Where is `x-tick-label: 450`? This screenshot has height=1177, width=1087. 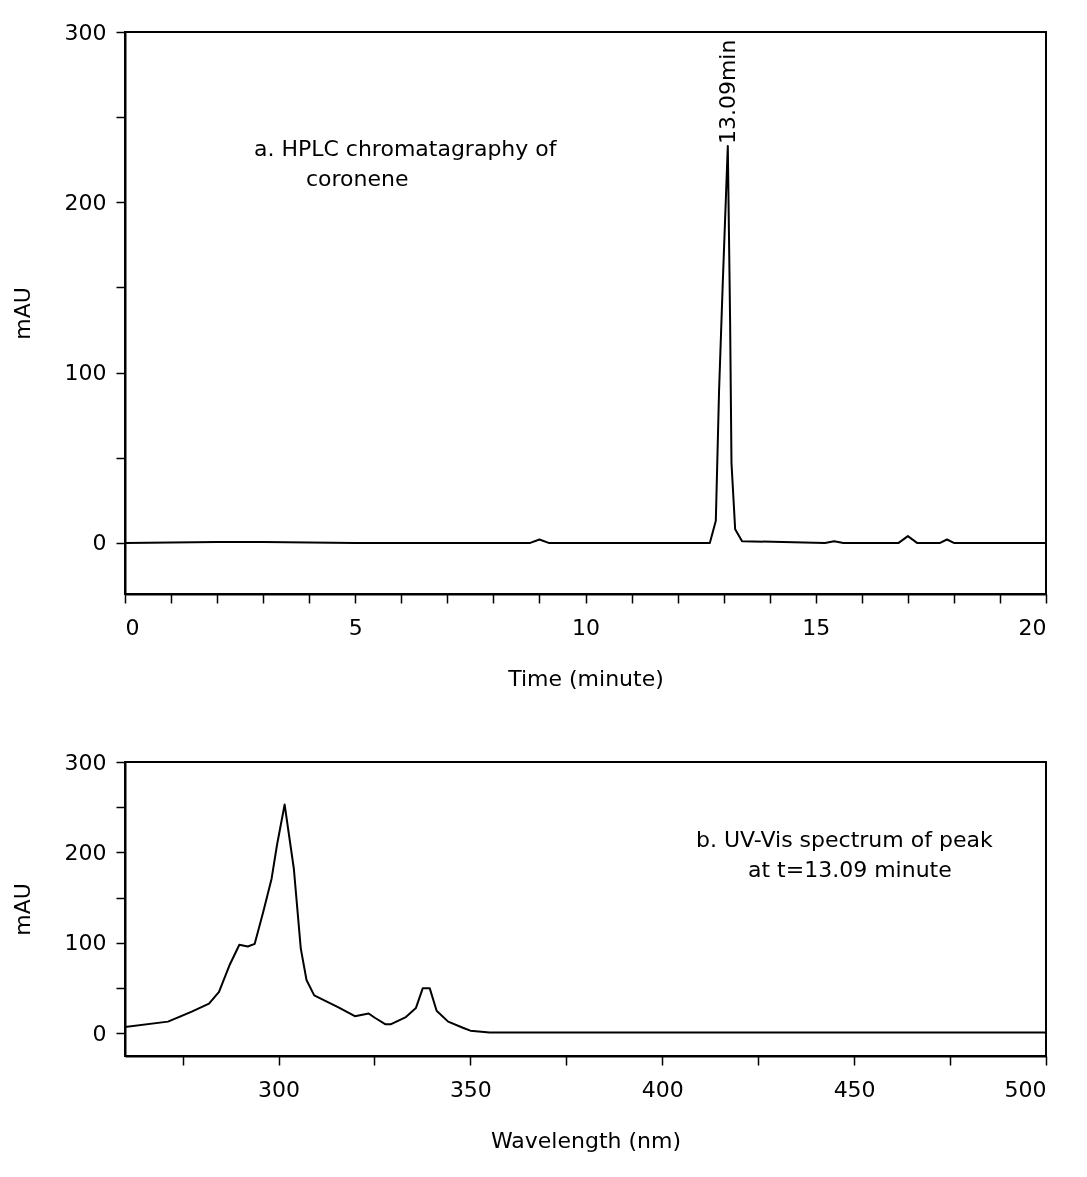 x-tick-label: 450 is located at coordinates (854, 1089).